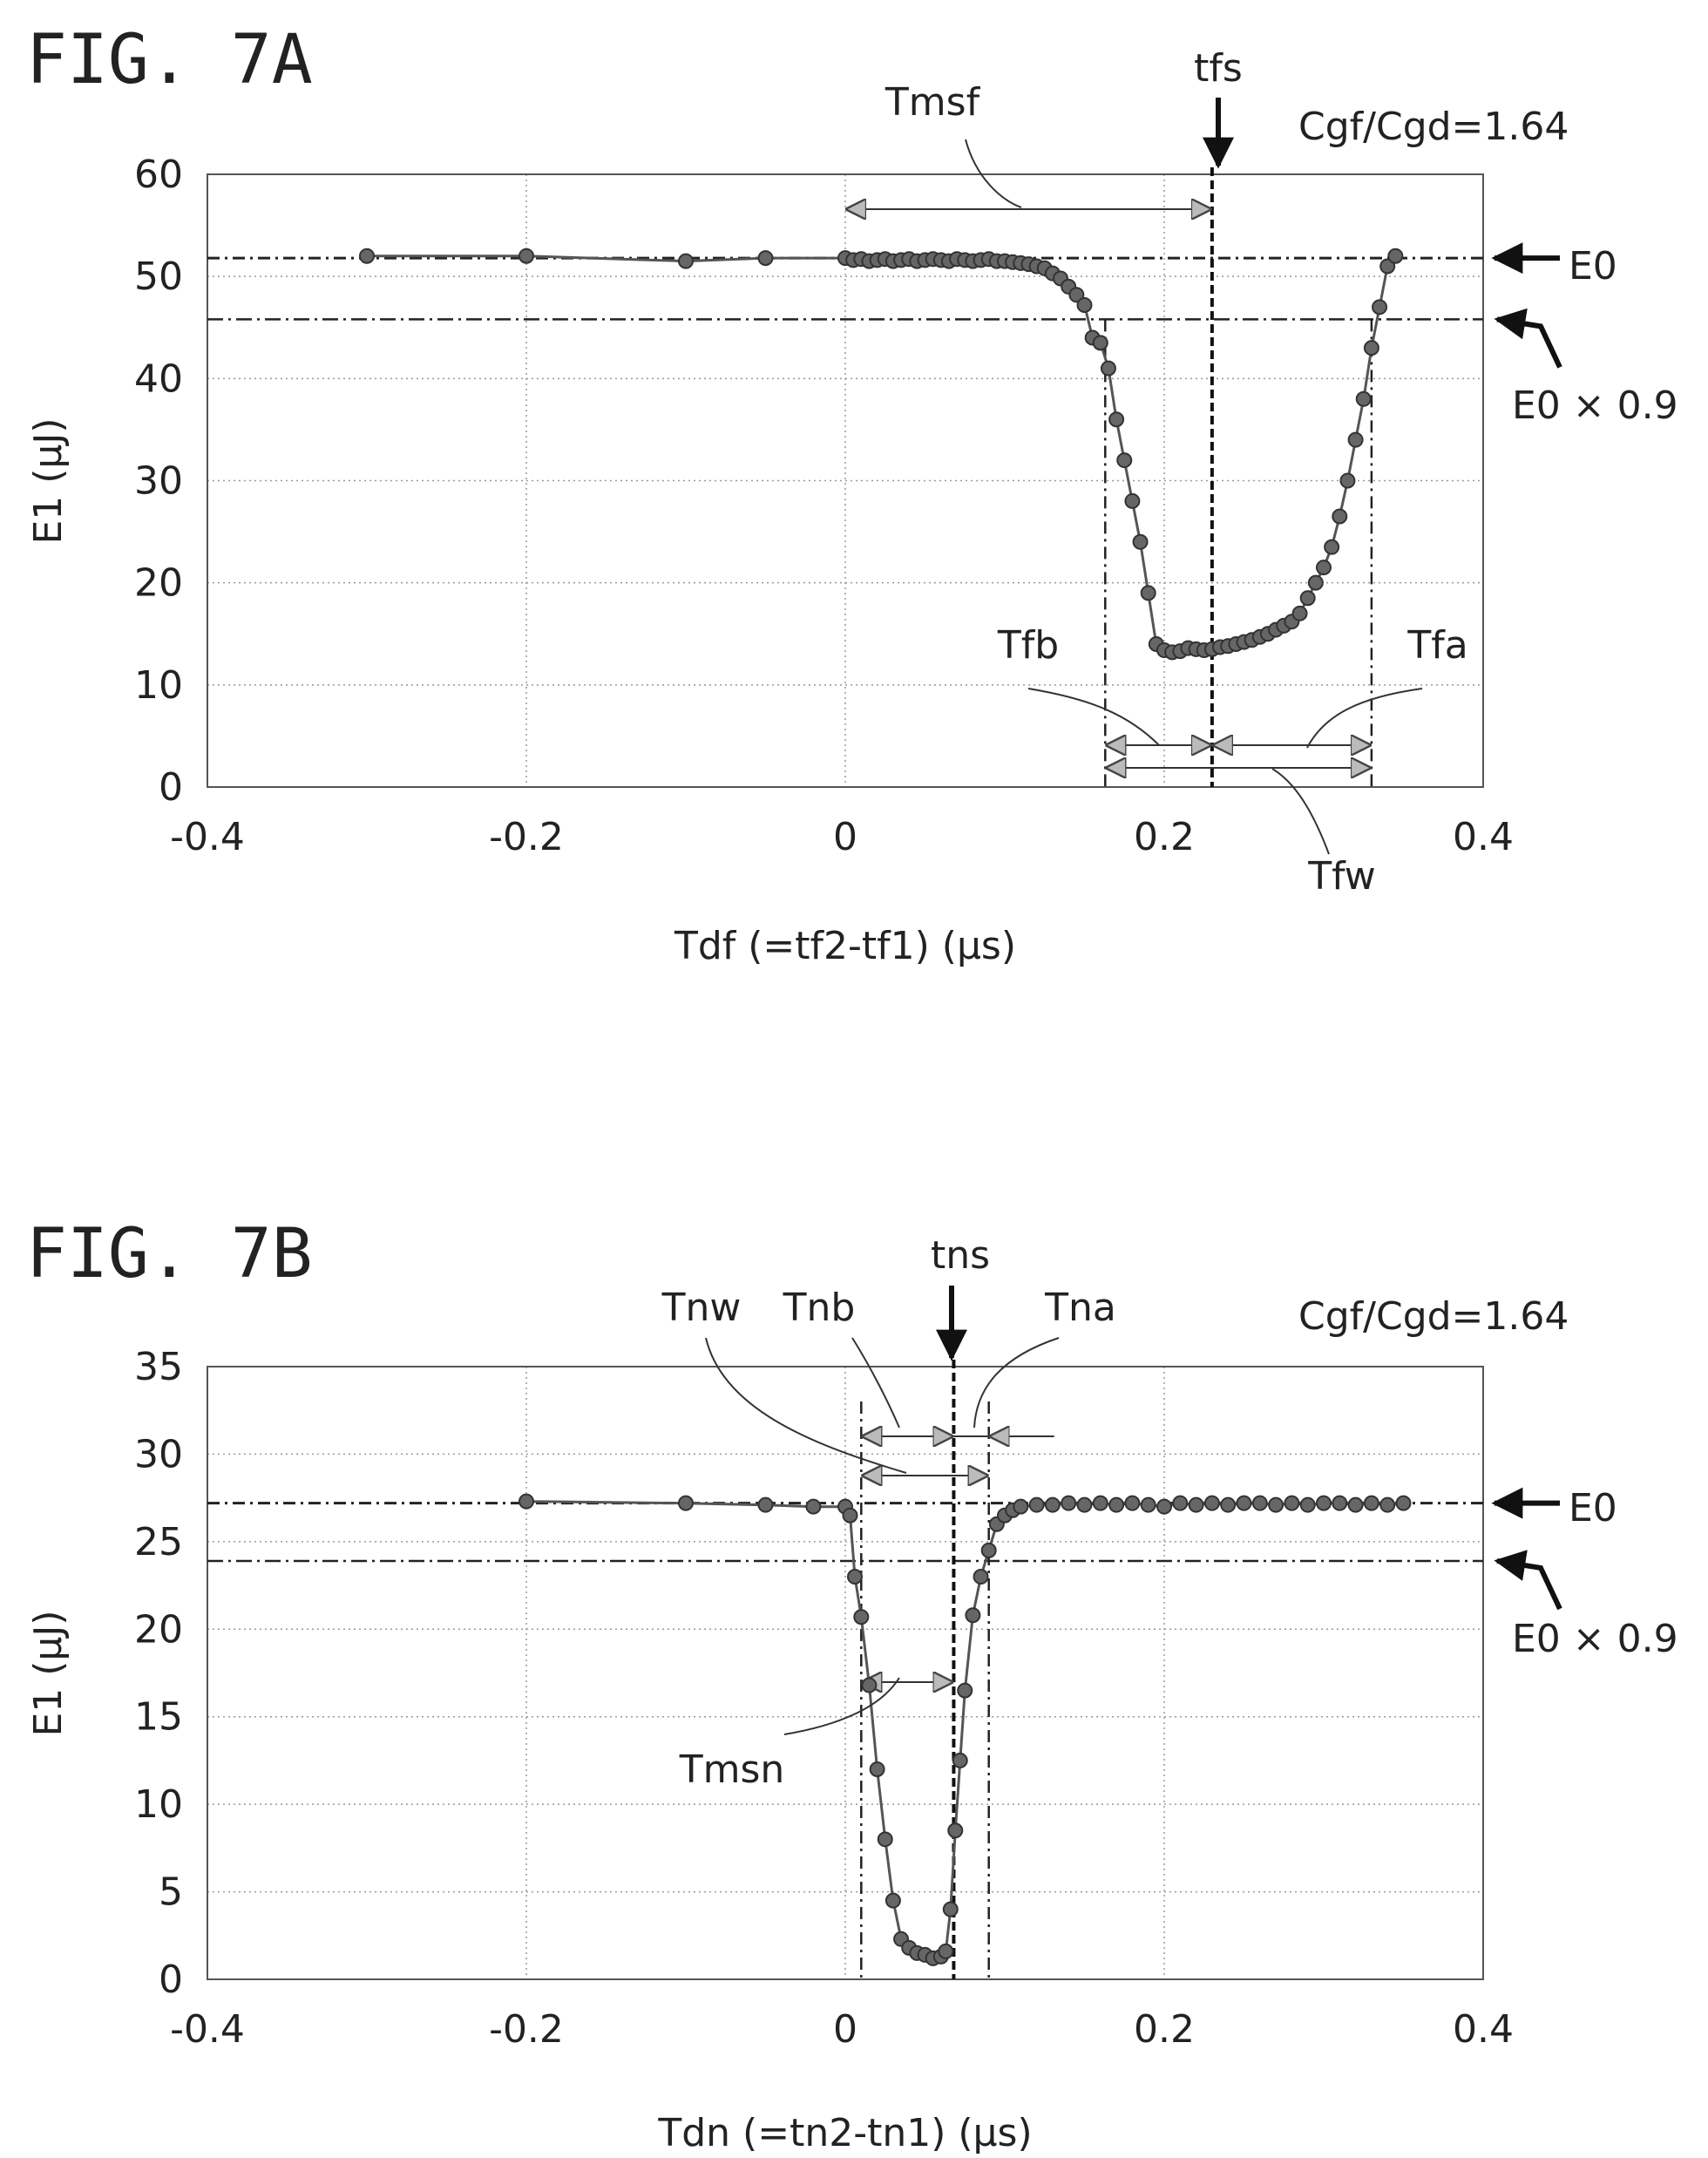  What do you see at coordinates (845, 837) in the screenshot?
I see `x-tick-label: 0` at bounding box center [845, 837].